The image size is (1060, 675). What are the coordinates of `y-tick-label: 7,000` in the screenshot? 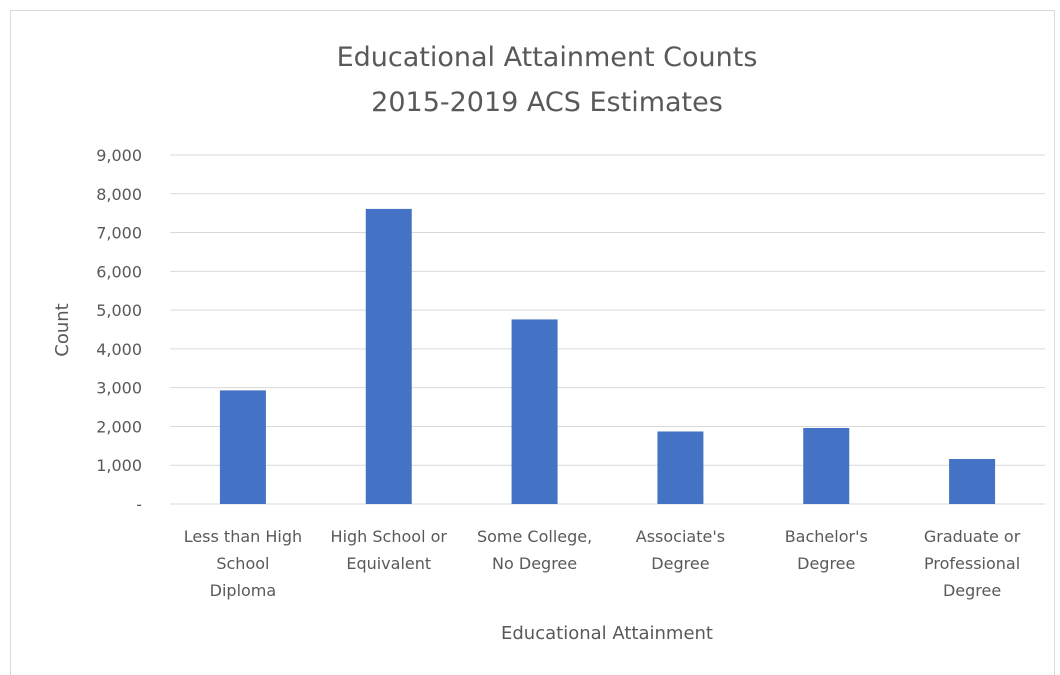 It's located at (119, 233).